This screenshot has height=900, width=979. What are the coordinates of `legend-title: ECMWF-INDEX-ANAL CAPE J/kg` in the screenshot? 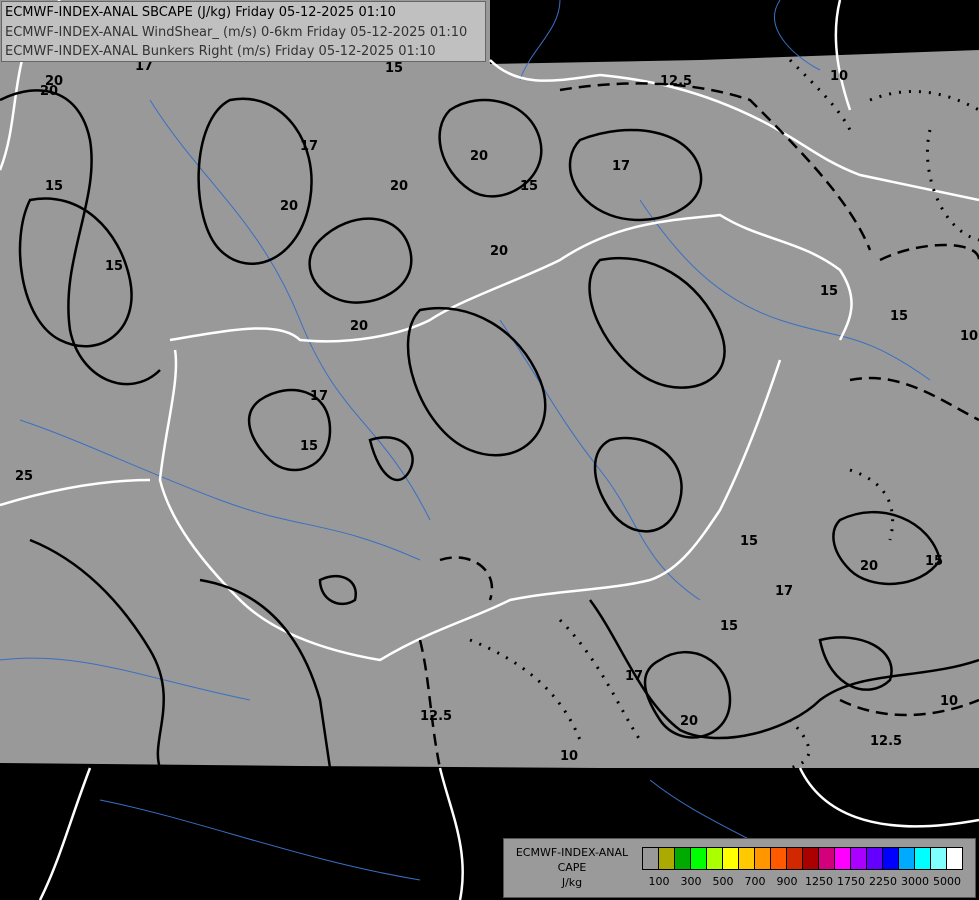 It's located at (572, 867).